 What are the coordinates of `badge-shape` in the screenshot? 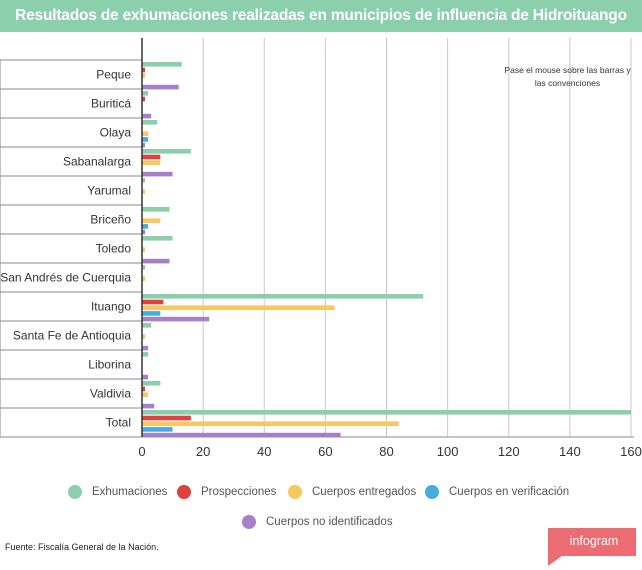 It's located at (592, 547).